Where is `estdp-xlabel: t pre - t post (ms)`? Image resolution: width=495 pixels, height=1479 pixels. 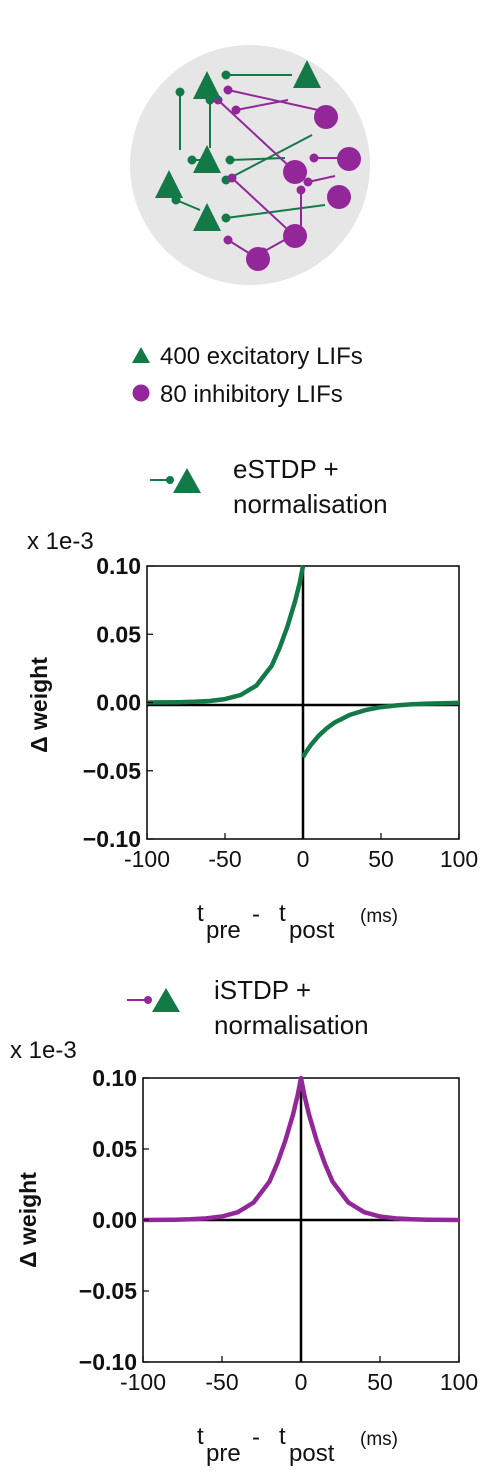
estdp-xlabel: t pre - t post (ms) is located at coordinates (297, 922).